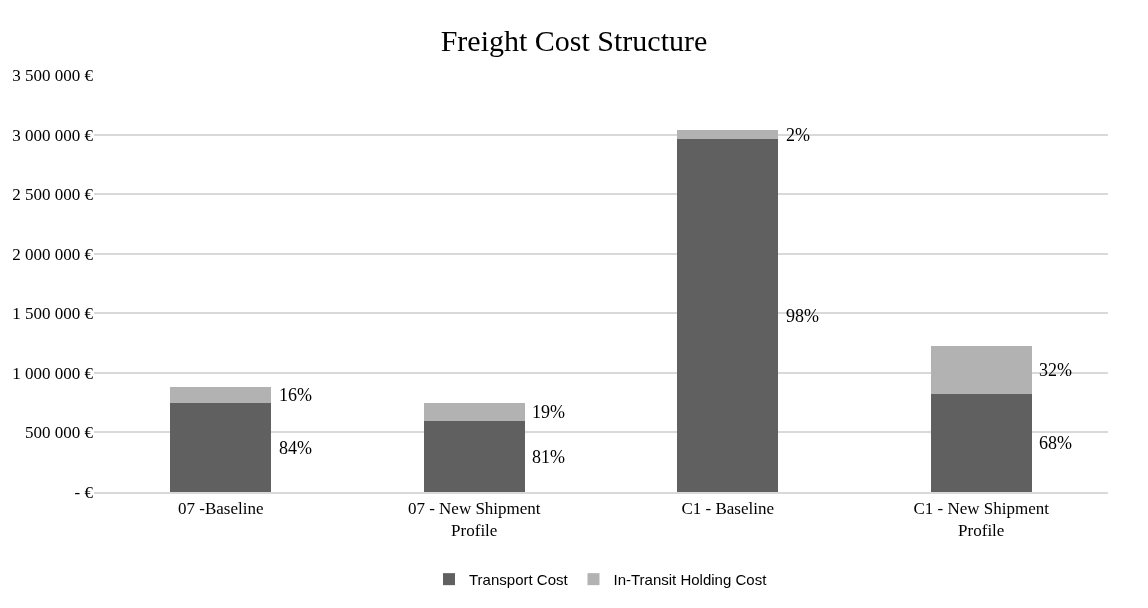 The width and height of the screenshot is (1148, 608). What do you see at coordinates (53, 195) in the screenshot?
I see `y-tick-label: 2 500 000 €` at bounding box center [53, 195].